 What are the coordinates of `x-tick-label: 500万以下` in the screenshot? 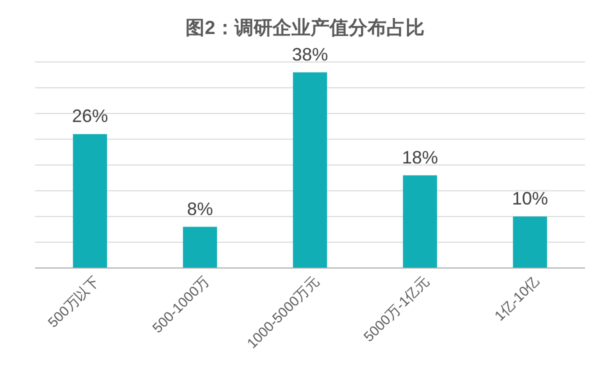 It's located at (73, 301).